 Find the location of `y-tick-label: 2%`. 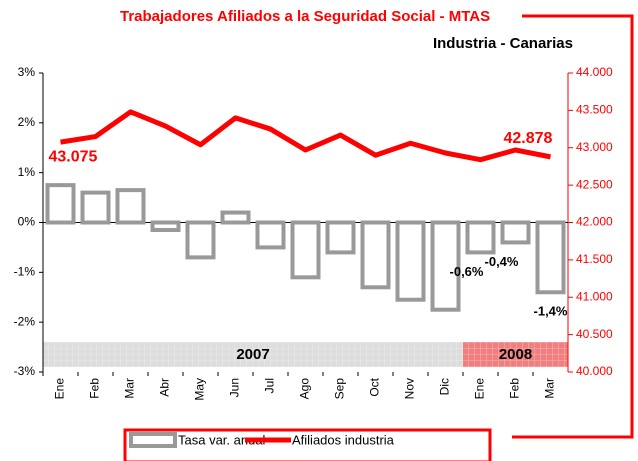

y-tick-label: 2% is located at coordinates (27, 122).